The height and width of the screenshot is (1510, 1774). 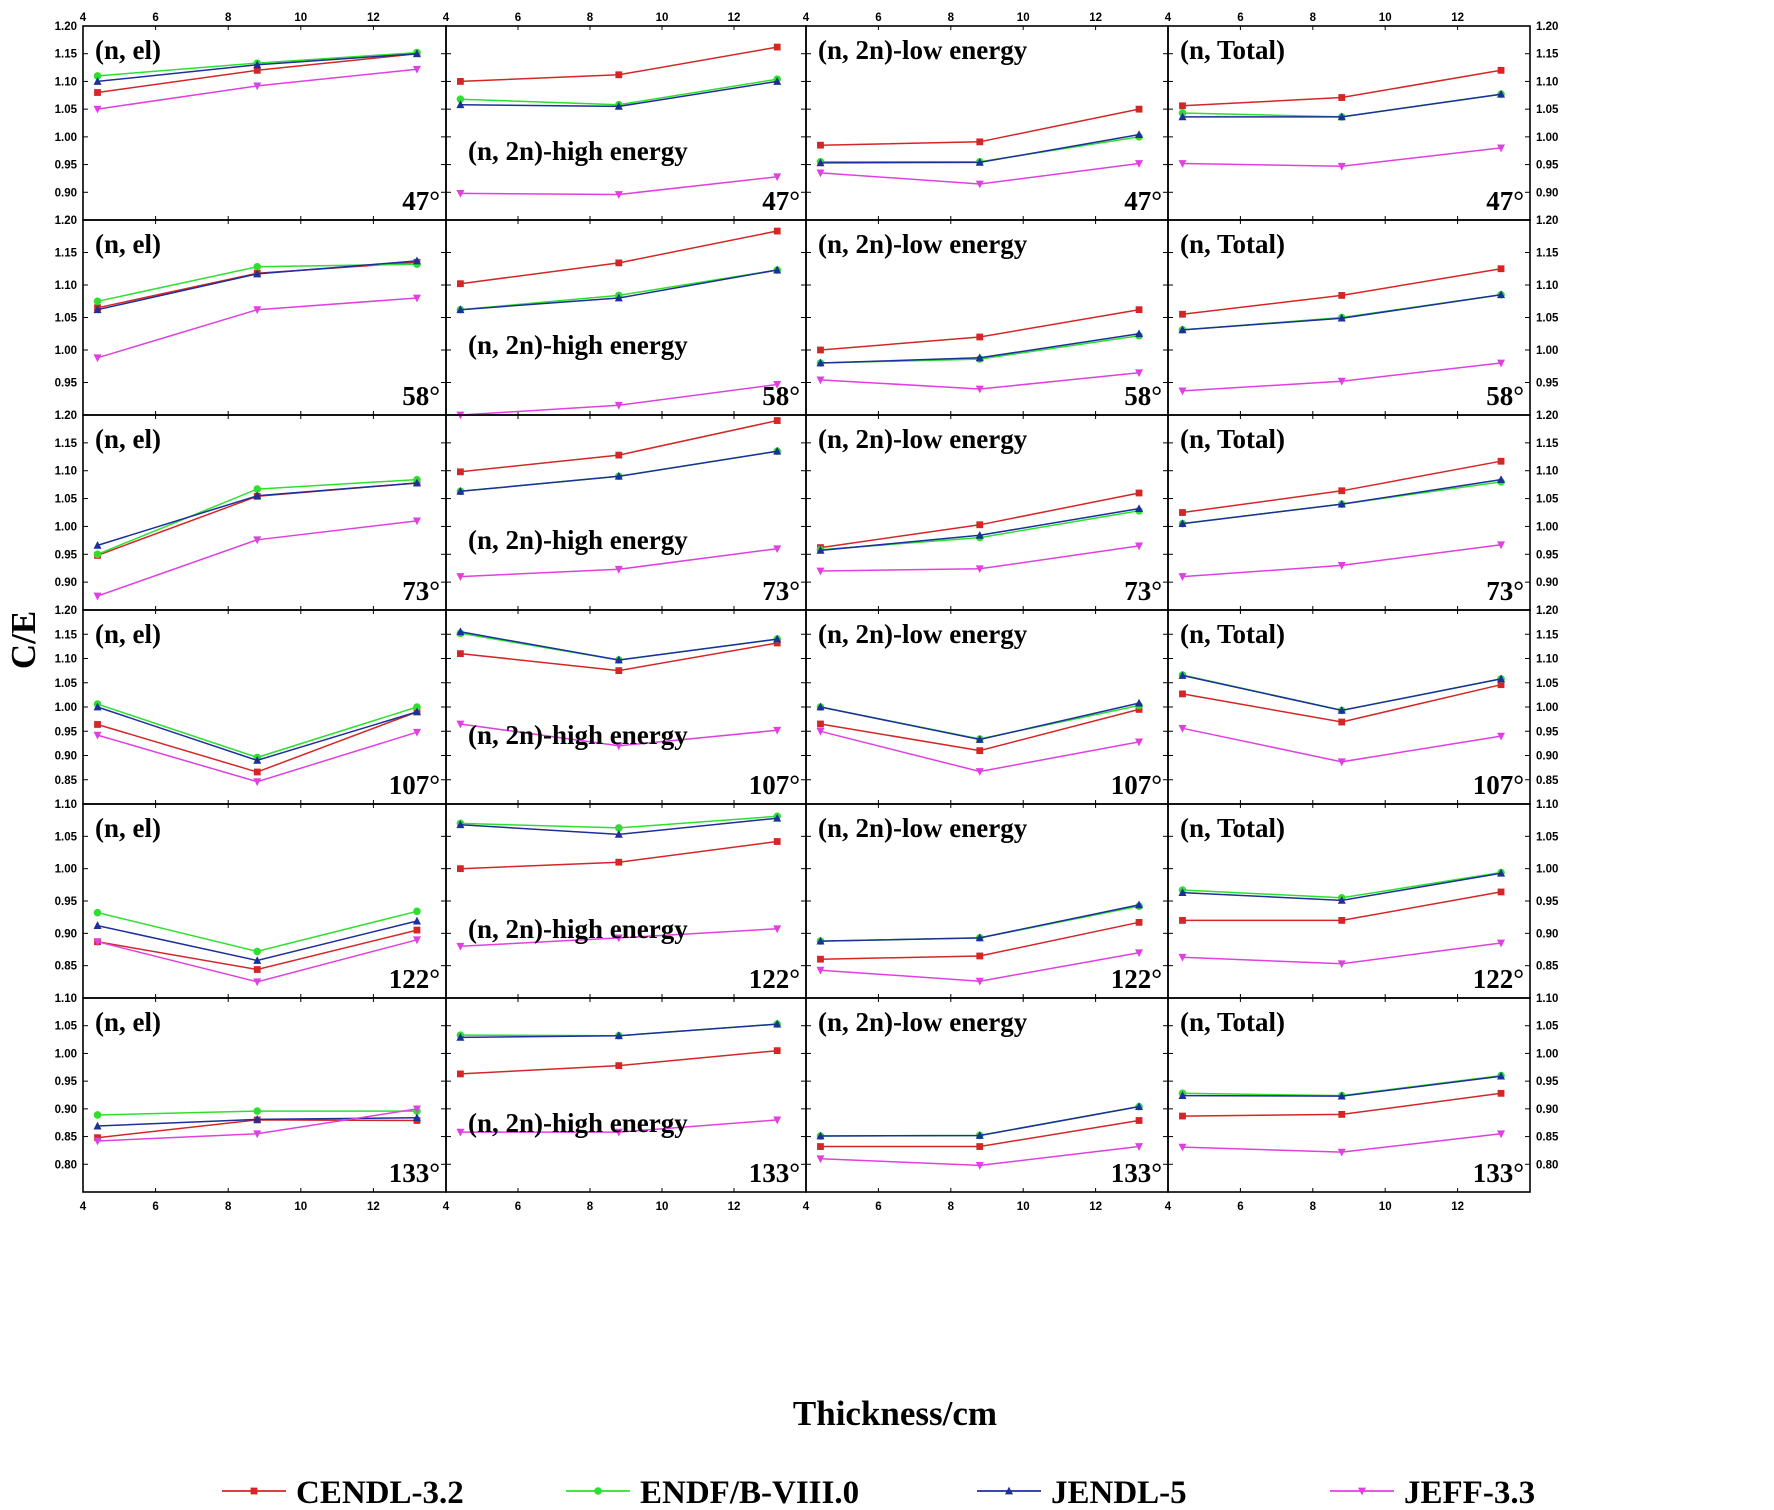 I want to click on angle-label: 73°, so click(x=781, y=591).